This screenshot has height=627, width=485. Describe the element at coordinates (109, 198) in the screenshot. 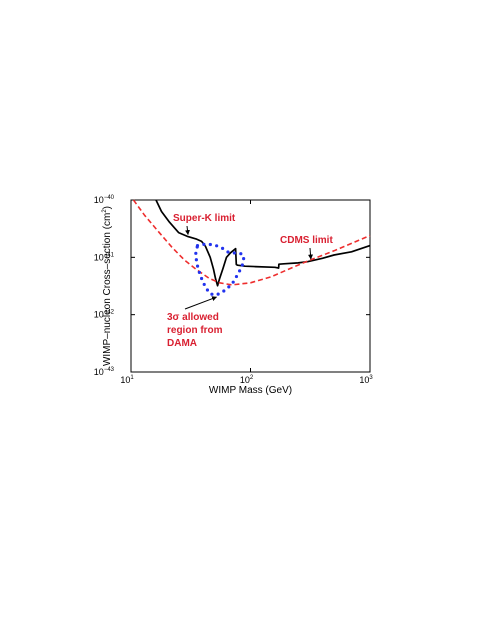

I see `y-tick-exp: −40` at that location.